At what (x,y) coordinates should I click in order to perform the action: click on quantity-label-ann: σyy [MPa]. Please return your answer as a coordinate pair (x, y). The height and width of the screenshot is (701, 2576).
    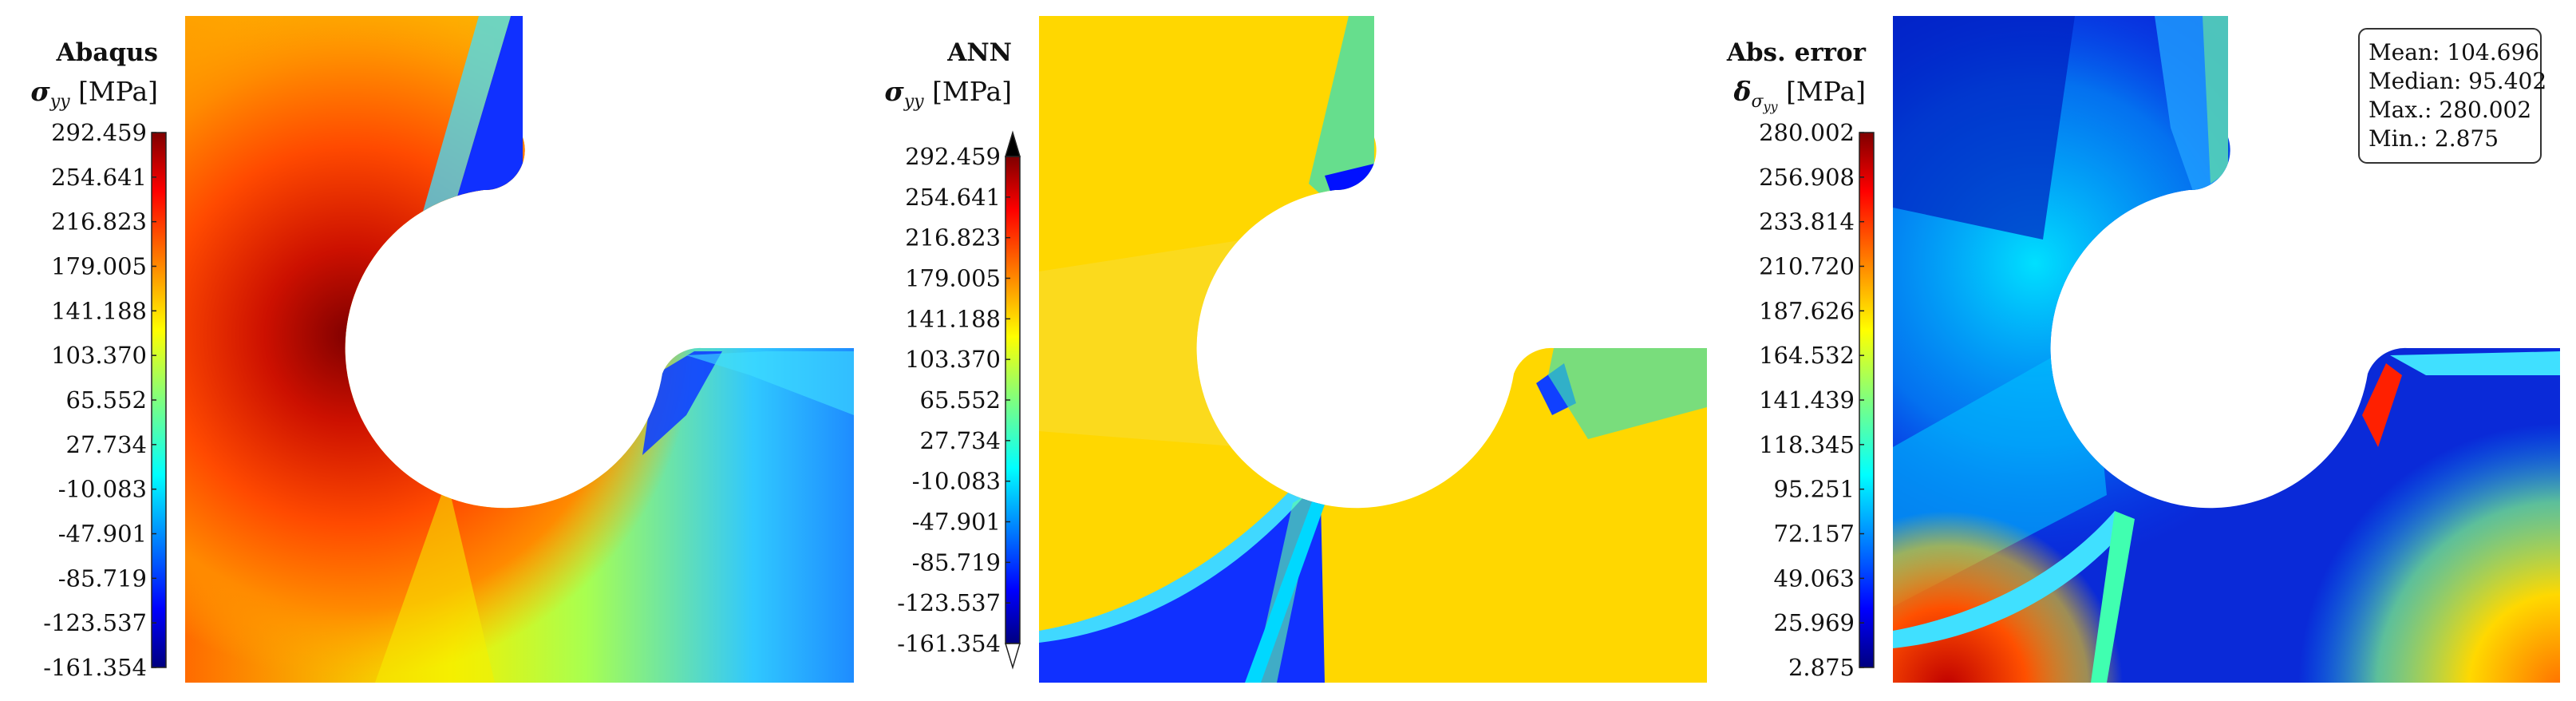
    Looking at the image, I should click on (948, 94).